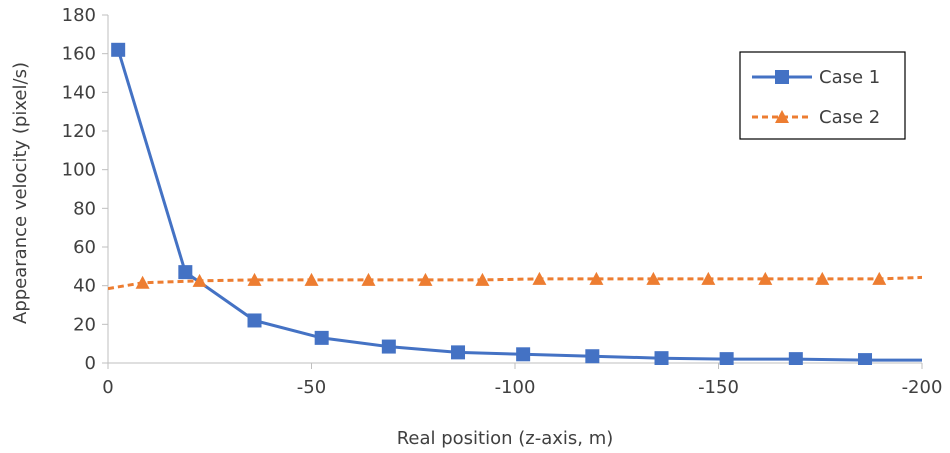 Image resolution: width=950 pixels, height=453 pixels. Describe the element at coordinates (505, 438) in the screenshot. I see `x-axis-label: Real position (z-axis, m)` at that location.